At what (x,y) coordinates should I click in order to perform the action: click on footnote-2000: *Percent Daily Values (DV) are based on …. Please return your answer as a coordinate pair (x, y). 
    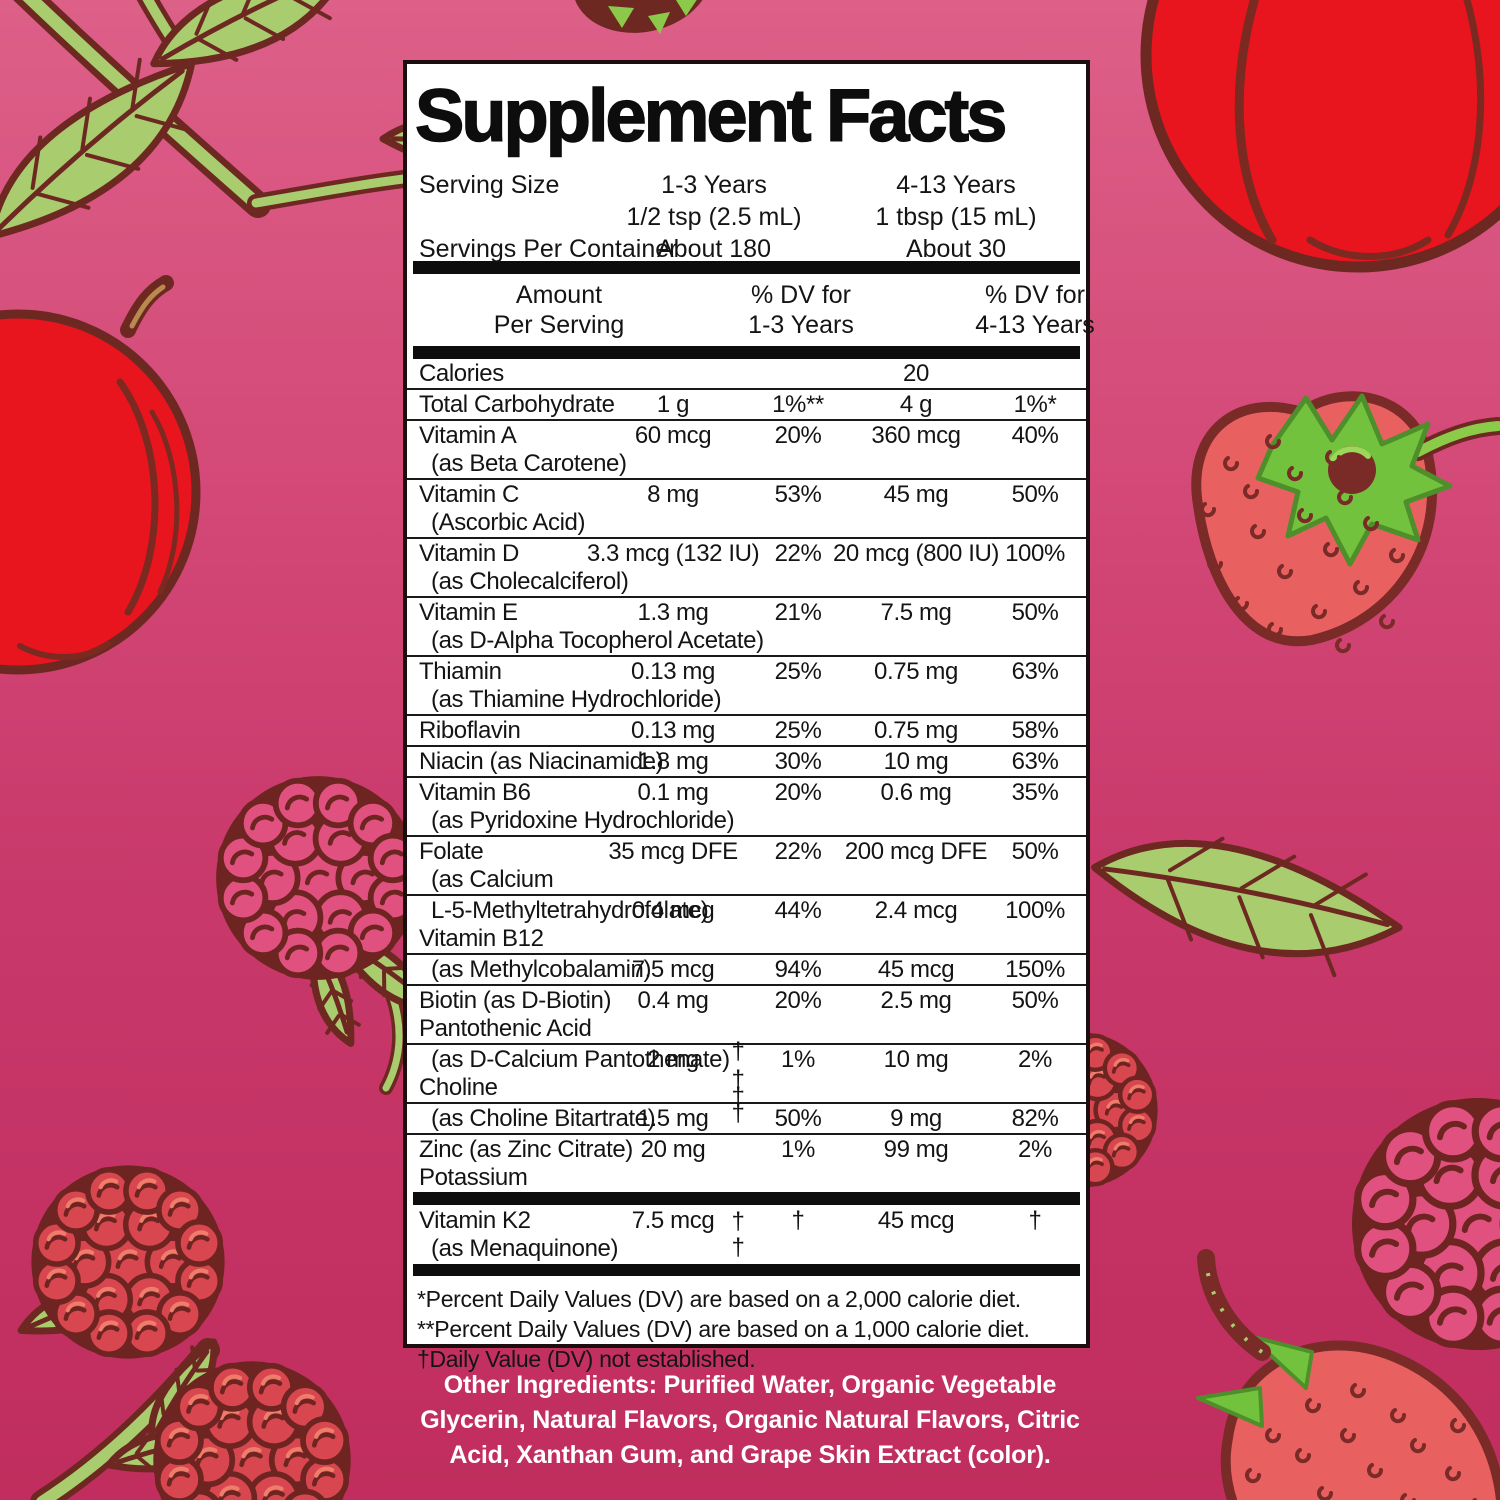
    Looking at the image, I should click on (719, 1299).